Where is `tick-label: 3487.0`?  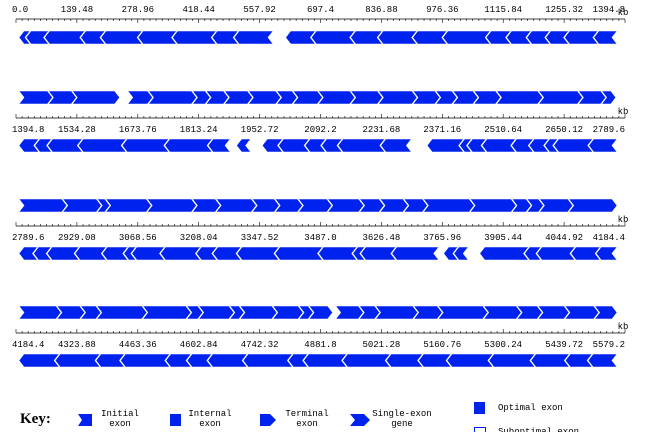 tick-label: 3487.0 is located at coordinates (320, 238).